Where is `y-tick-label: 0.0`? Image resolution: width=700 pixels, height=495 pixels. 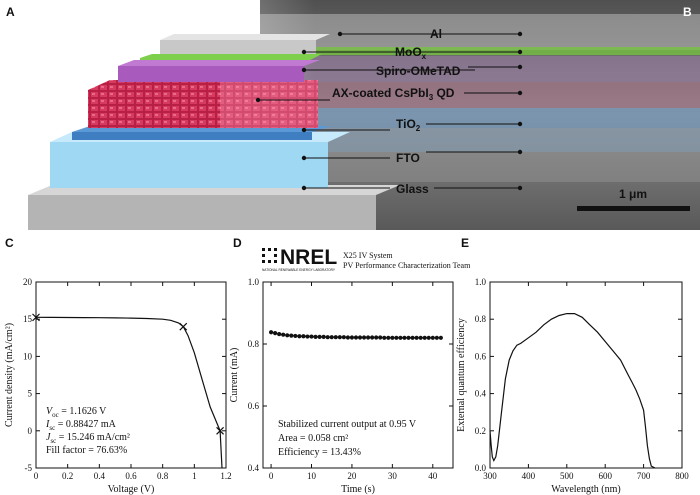 y-tick-label: 0.0 is located at coordinates (481, 468).